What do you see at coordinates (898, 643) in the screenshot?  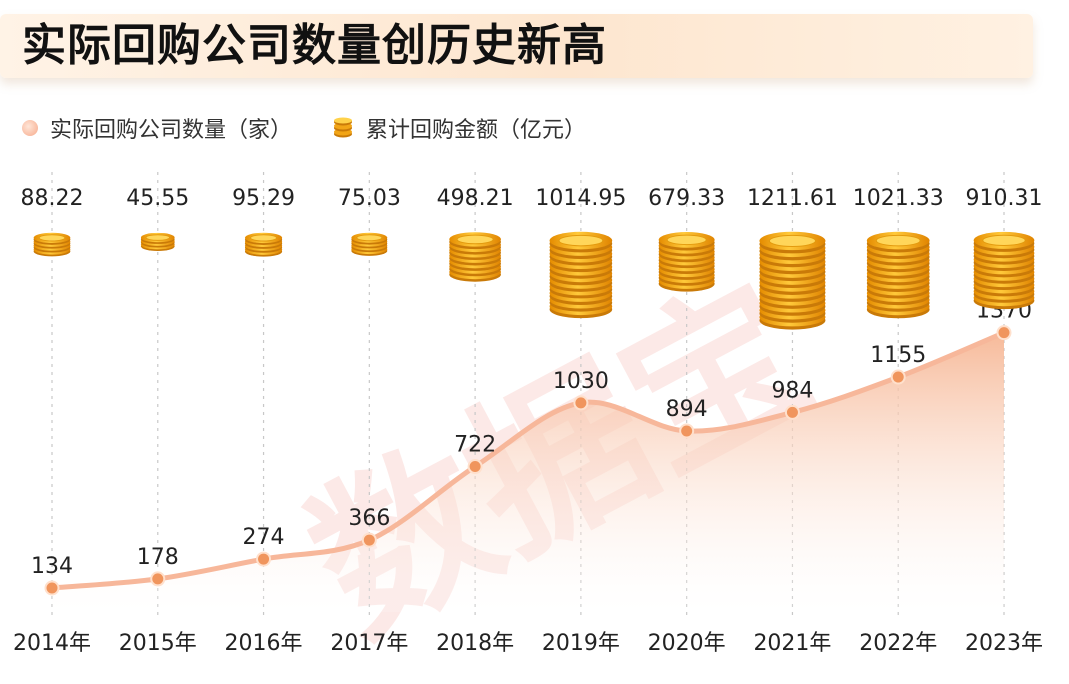 I see `x-tick-label: 2022年` at bounding box center [898, 643].